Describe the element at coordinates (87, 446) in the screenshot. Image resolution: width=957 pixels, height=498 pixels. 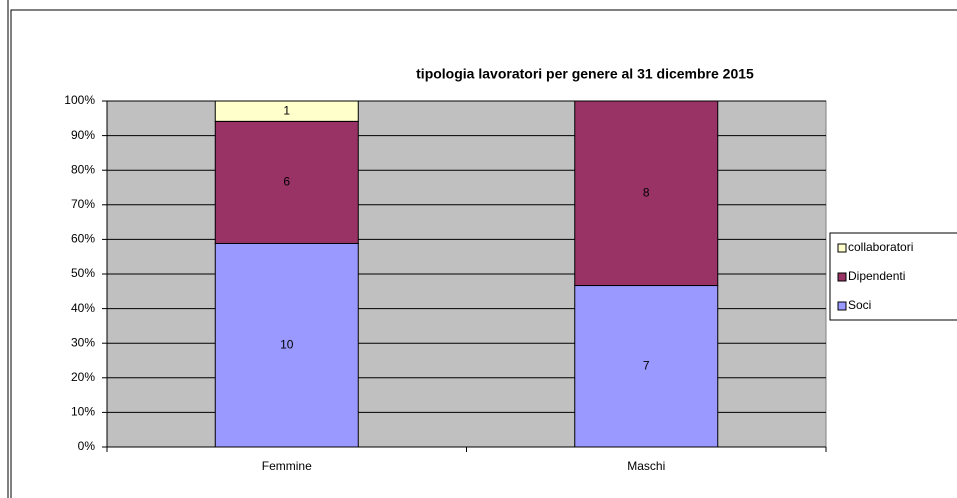
I see `y-tick-label: 0%` at that location.